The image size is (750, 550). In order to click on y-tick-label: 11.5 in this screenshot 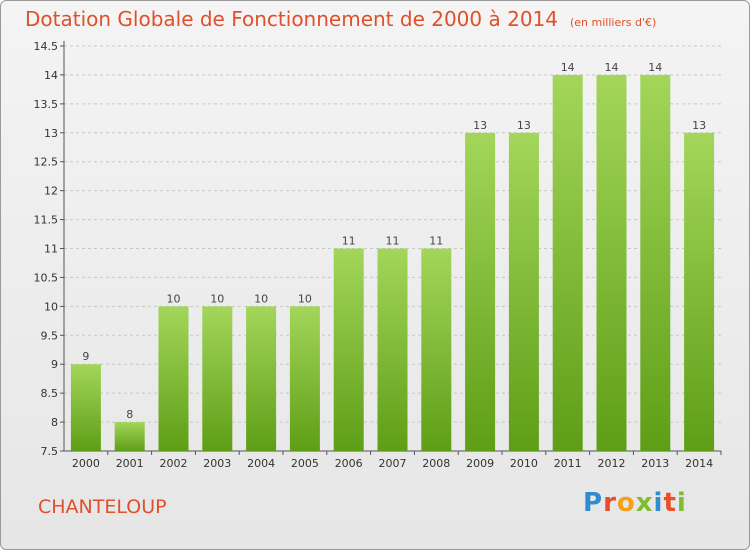, I will do `click(46, 220)`.